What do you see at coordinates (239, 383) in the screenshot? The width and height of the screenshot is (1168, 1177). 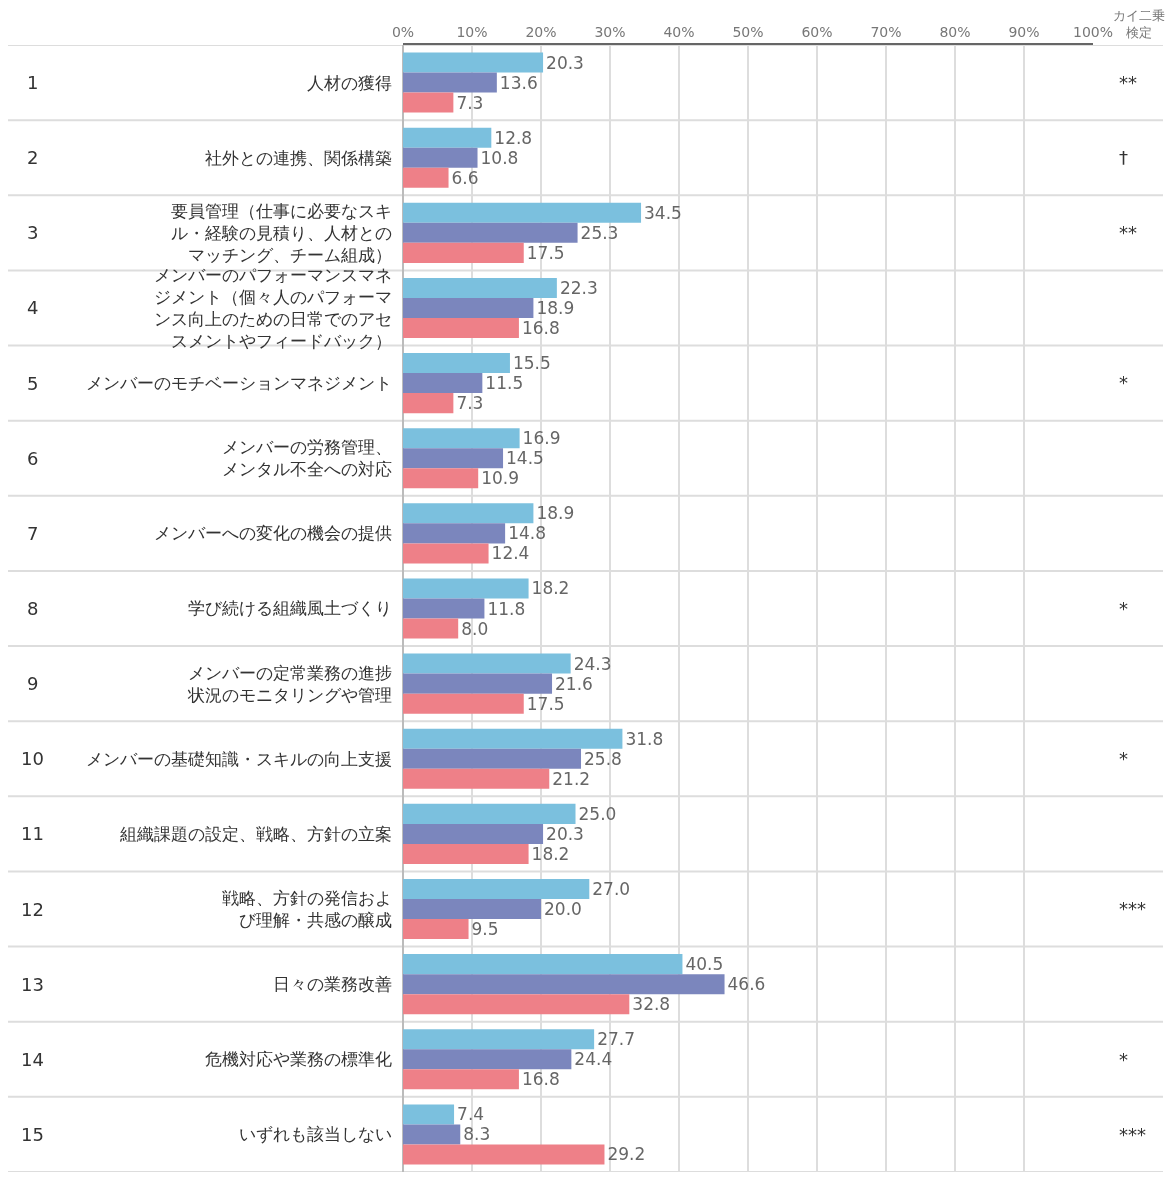 I see `y-tick-label: メンバーのモチベーションマネジメント` at bounding box center [239, 383].